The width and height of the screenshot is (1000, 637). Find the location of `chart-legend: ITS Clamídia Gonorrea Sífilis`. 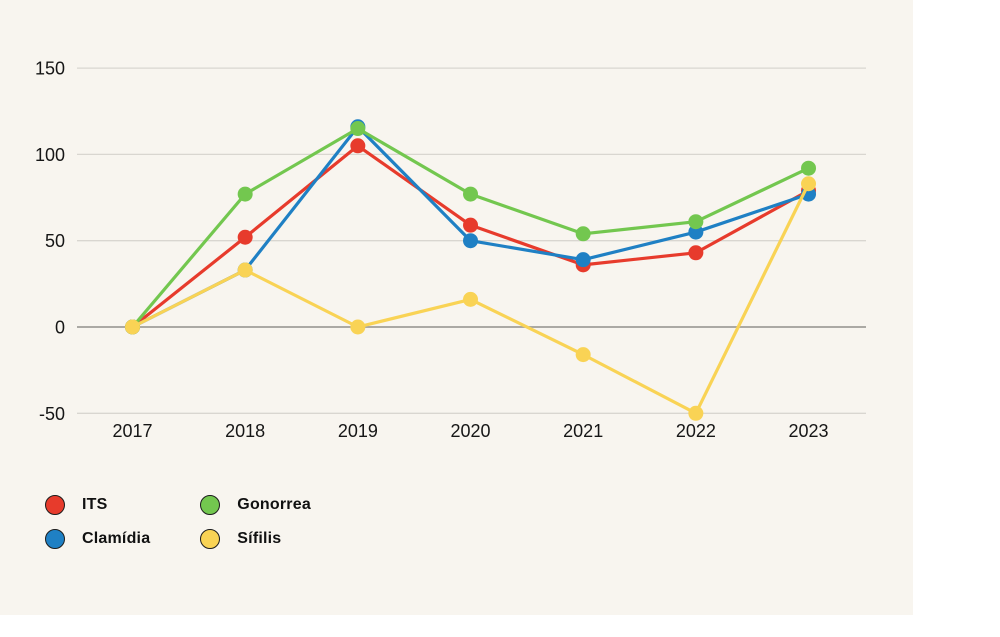

chart-legend: ITS Clamídia Gonorrea Sífilis is located at coordinates (178, 522).